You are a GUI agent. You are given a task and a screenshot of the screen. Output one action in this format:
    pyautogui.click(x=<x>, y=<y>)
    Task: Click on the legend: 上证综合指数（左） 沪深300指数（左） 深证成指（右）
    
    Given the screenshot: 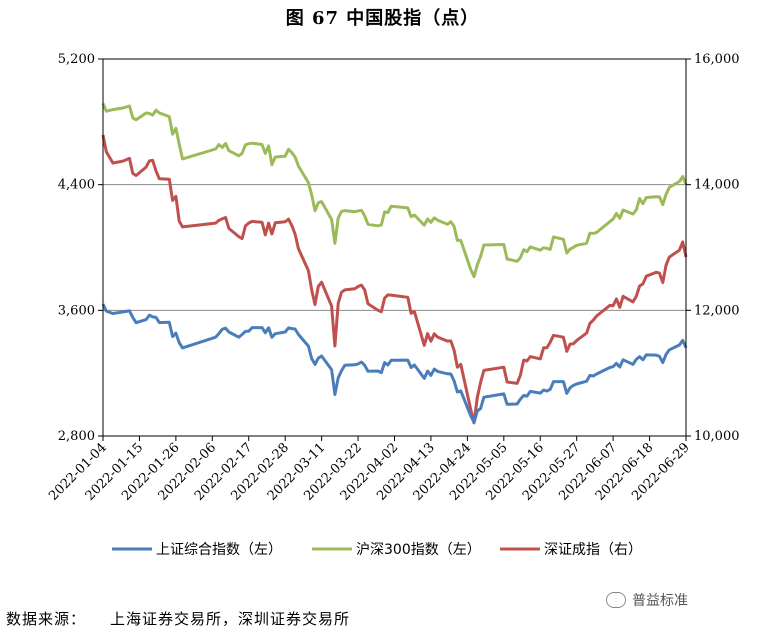 What is the action you would take?
    pyautogui.click(x=377, y=550)
    